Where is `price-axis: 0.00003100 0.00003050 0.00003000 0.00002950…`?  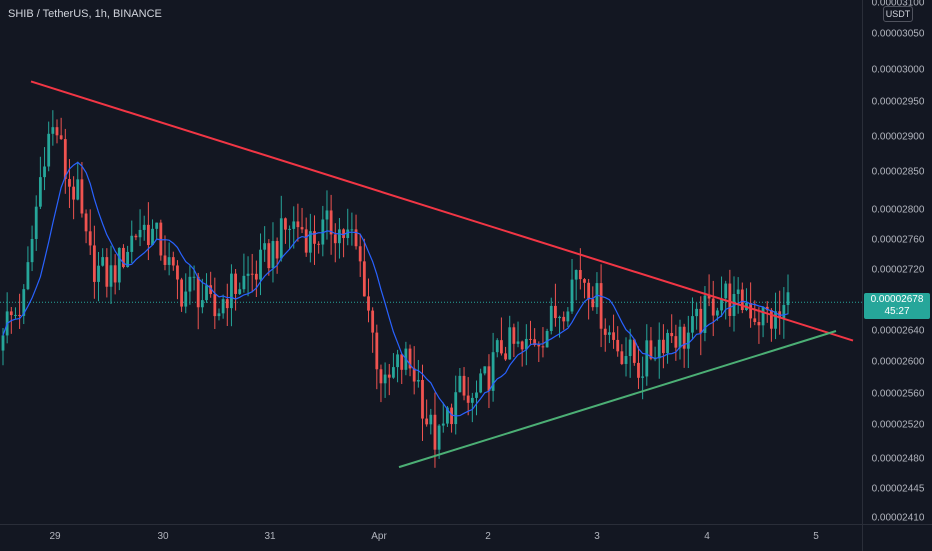 price-axis: 0.00003100 0.00003050 0.00003000 0.00002950… is located at coordinates (897, 262).